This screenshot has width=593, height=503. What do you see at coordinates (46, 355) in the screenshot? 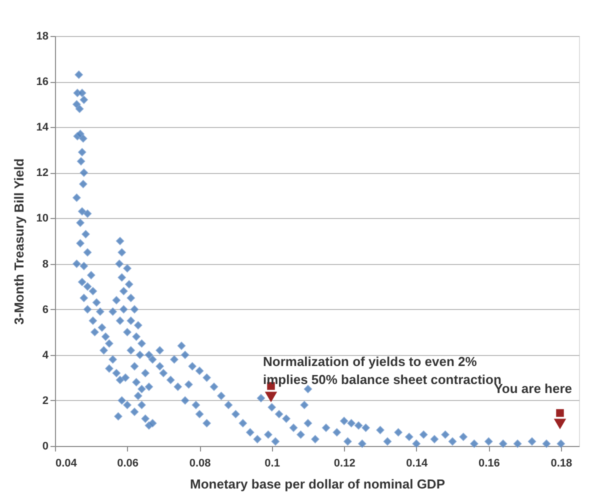
I see `y-tick-label: 4` at bounding box center [46, 355].